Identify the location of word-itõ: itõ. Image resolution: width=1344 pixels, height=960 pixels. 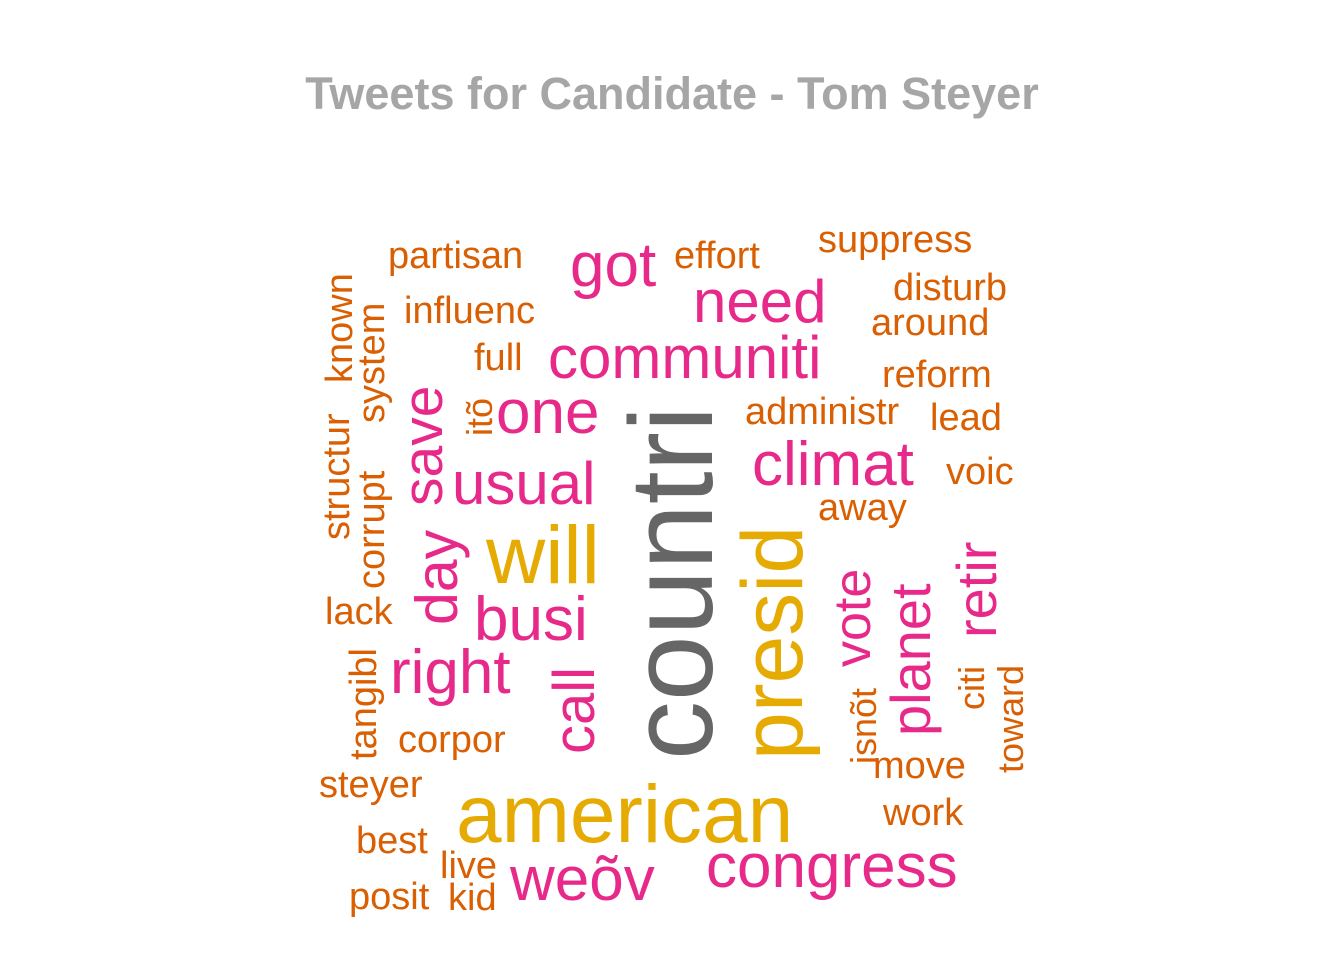
(479, 417).